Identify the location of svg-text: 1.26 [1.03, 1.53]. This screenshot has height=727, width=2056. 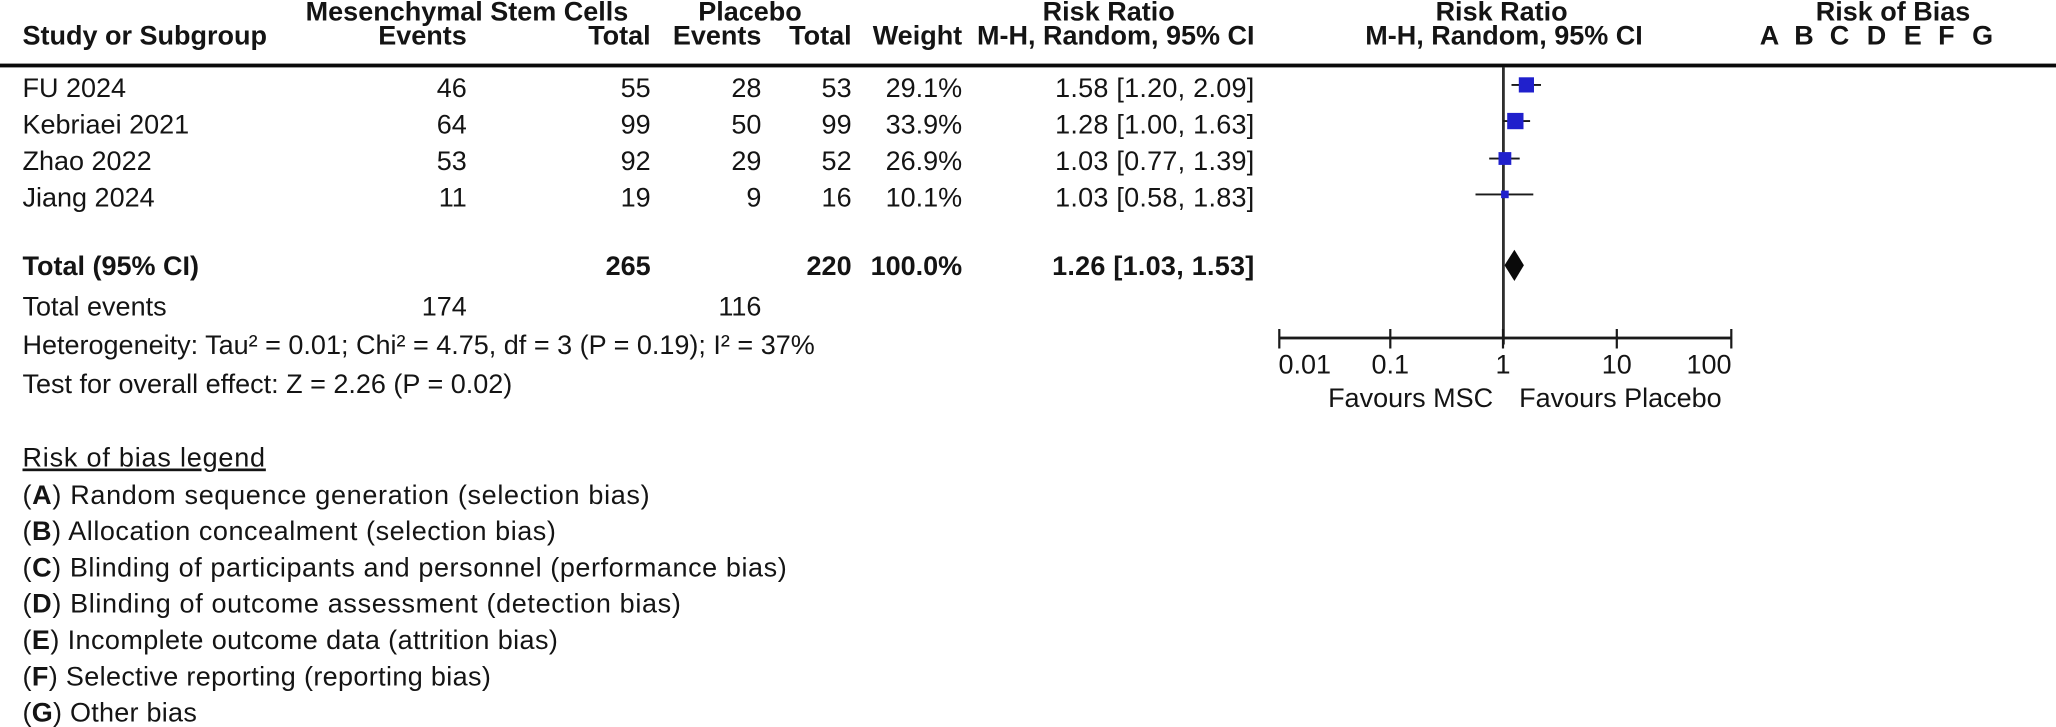
(1153, 266).